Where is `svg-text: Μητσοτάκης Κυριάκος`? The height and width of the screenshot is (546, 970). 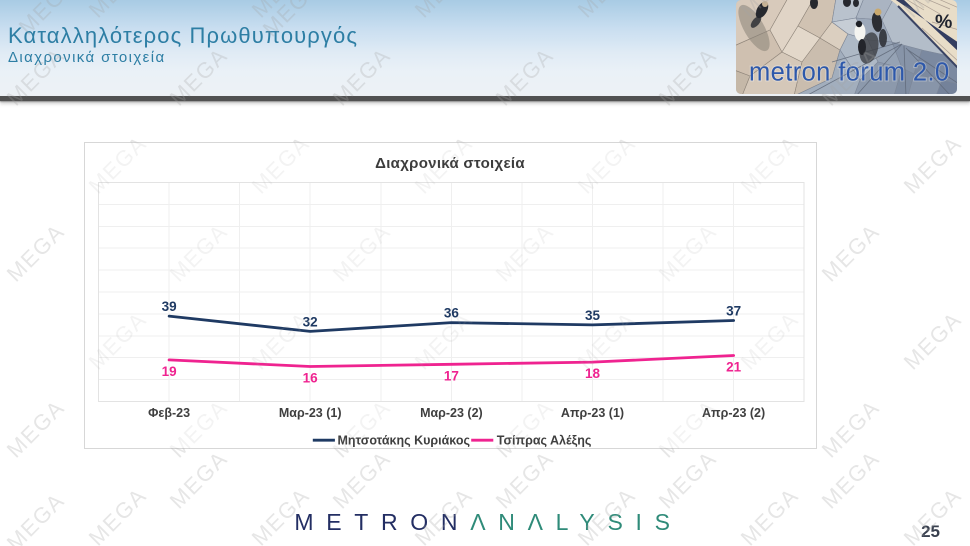 svg-text: Μητσοτάκης Κυριάκος is located at coordinates (404, 441).